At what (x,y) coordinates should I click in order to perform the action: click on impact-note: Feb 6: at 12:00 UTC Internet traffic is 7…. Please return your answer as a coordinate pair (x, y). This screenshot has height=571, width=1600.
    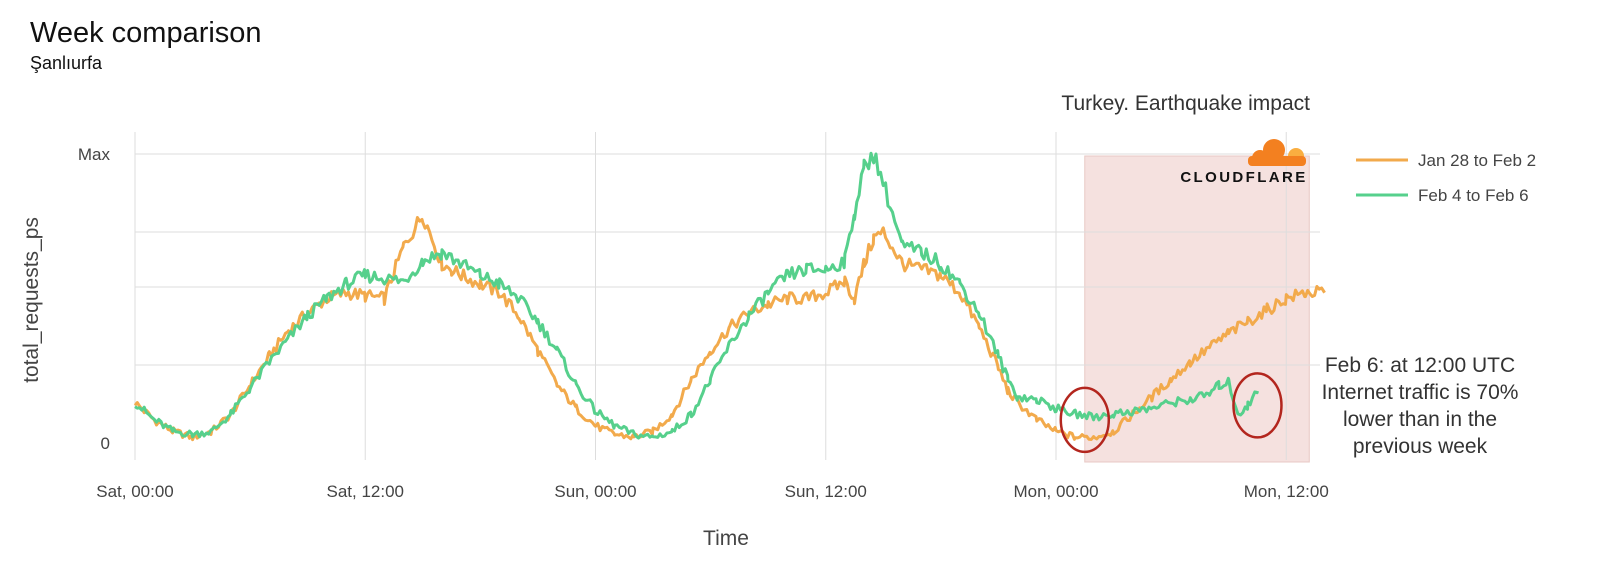
    Looking at the image, I should click on (1420, 406).